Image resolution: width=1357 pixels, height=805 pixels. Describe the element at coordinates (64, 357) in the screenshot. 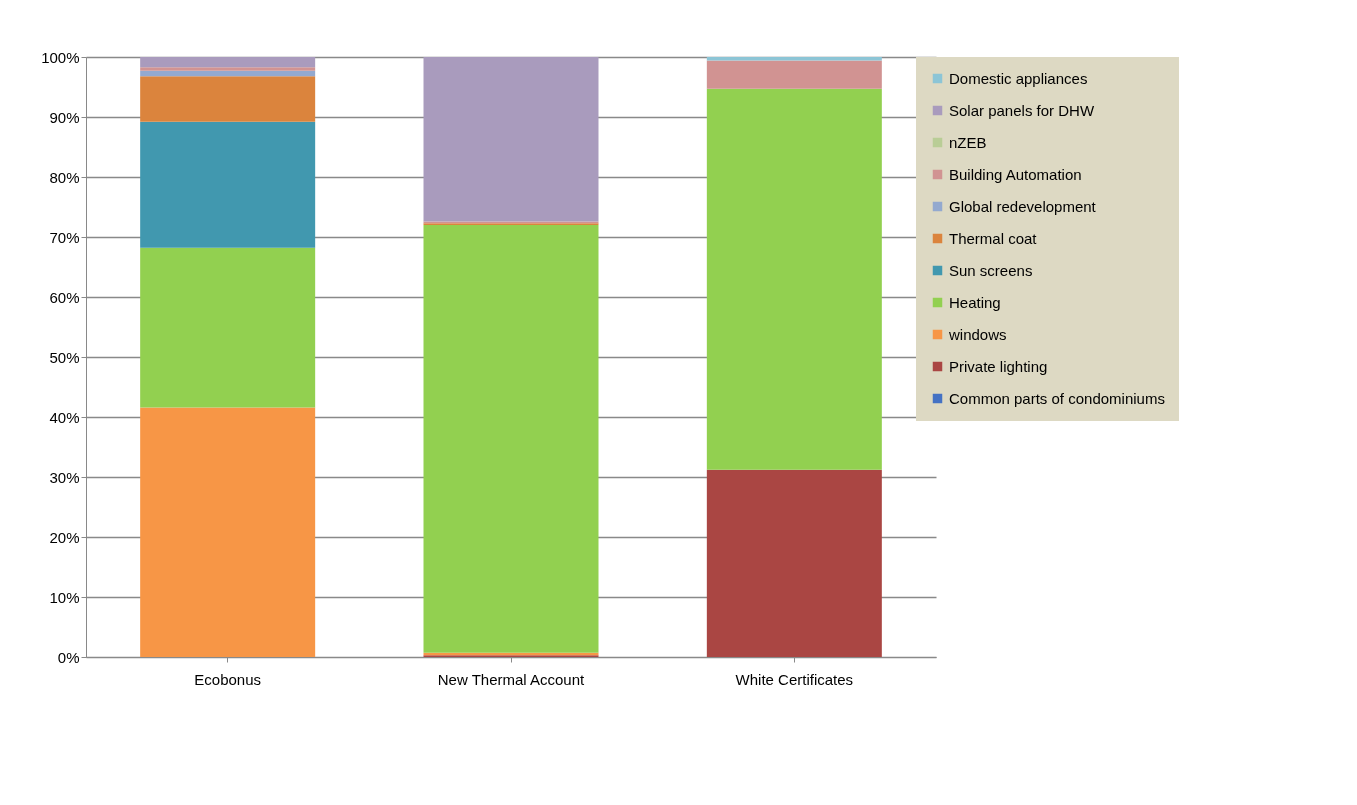

I see `y-tick-label: 50%` at that location.